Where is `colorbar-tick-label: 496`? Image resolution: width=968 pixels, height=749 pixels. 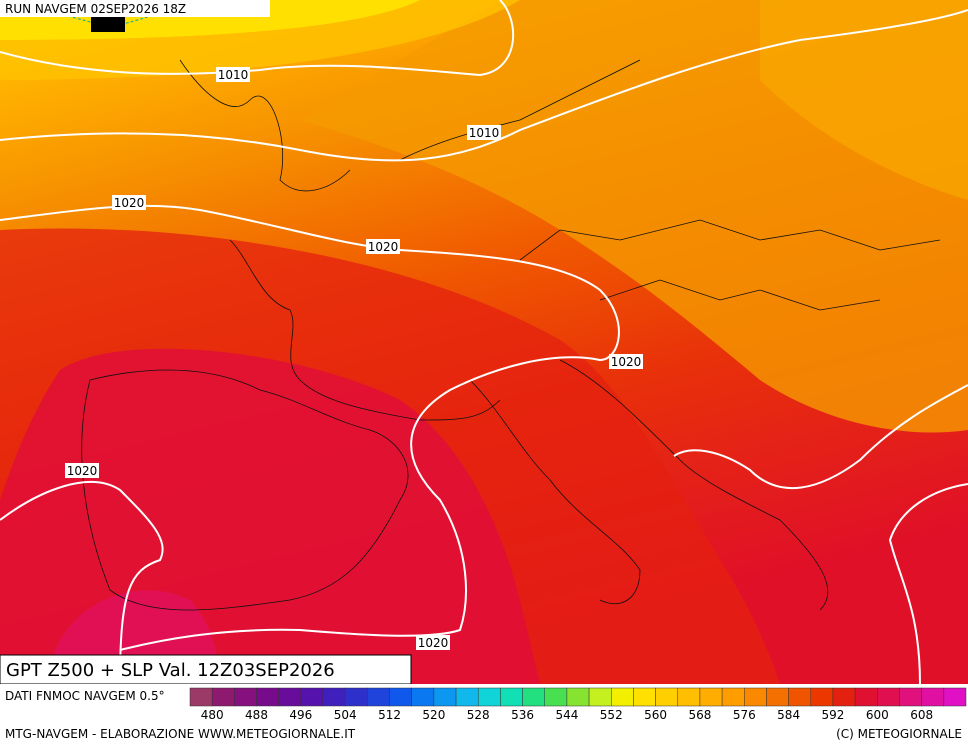
colorbar-tick-label: 496 is located at coordinates (300, 715).